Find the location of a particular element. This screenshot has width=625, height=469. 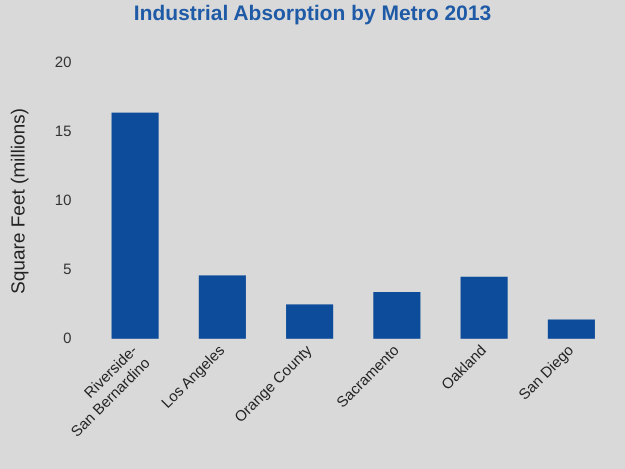

y-axis-title: Square Feet (millions) is located at coordinates (19, 201).